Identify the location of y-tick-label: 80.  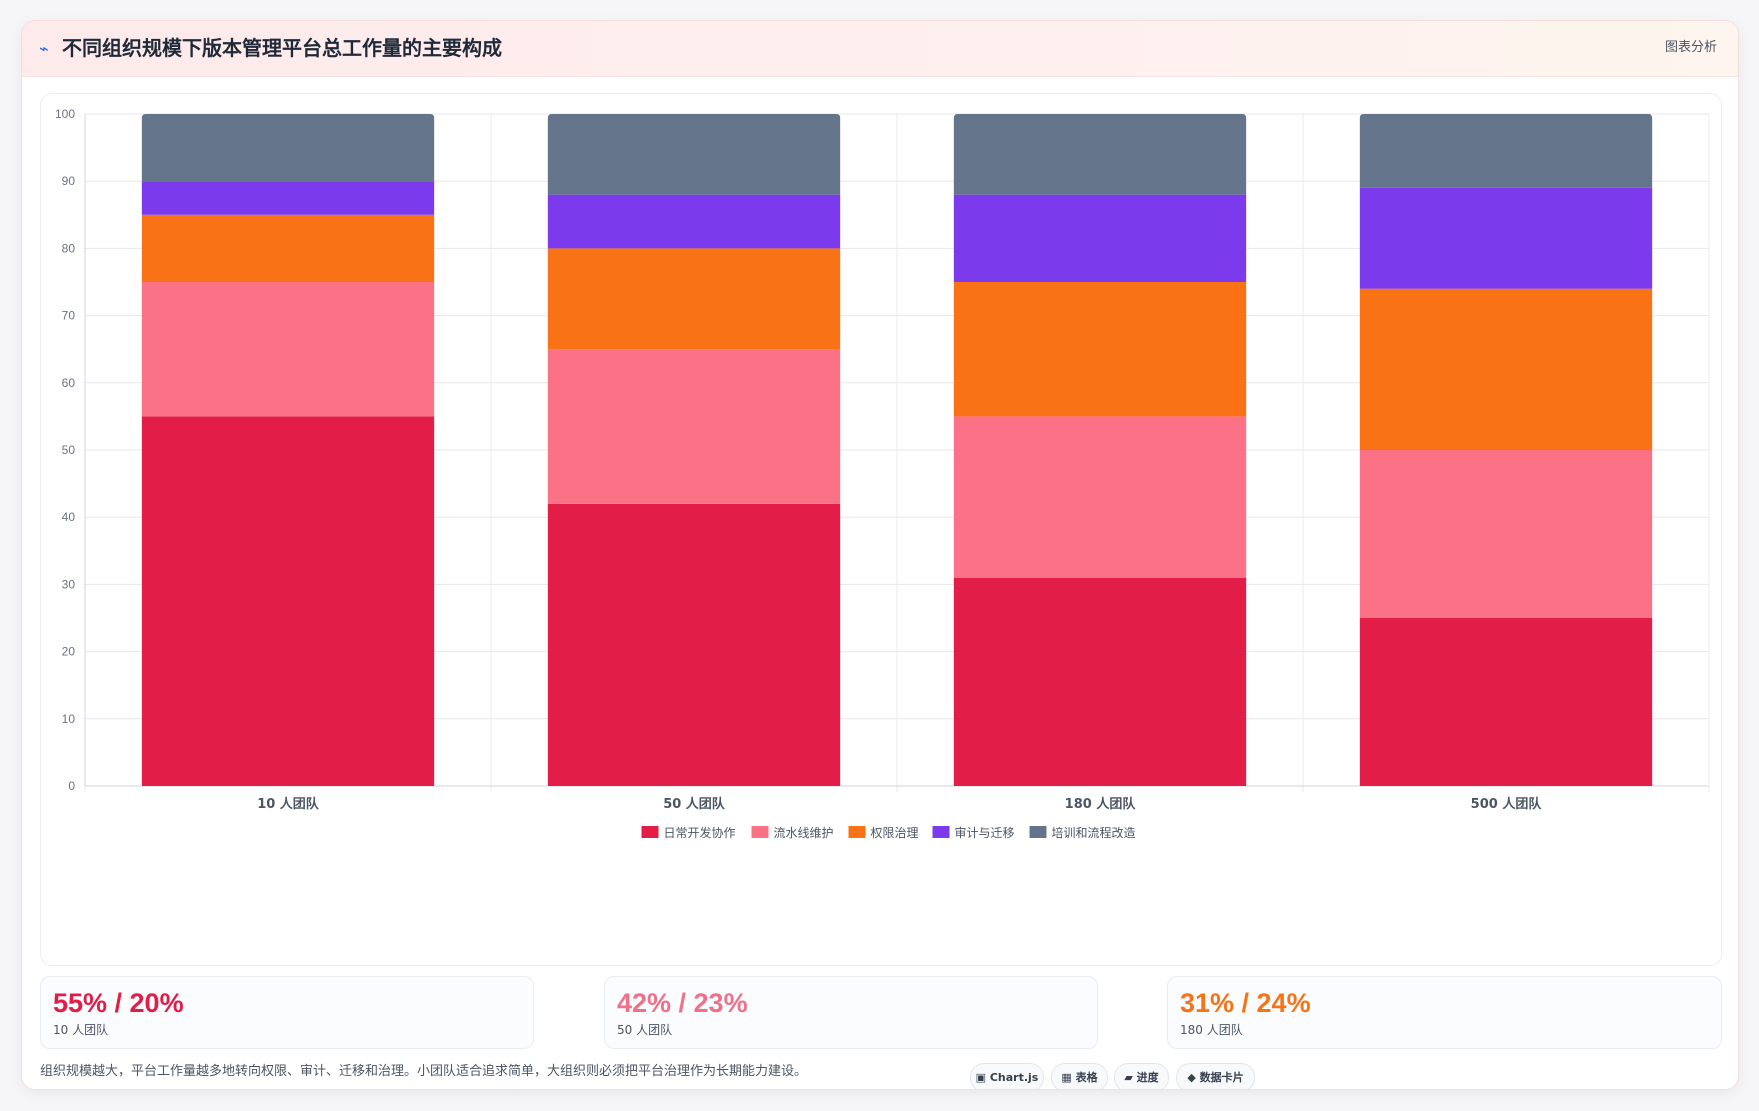
(69, 248).